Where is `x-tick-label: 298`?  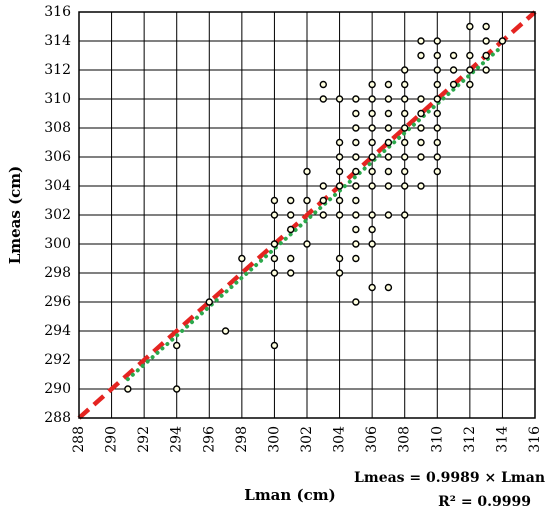
x-tick-label: 298 is located at coordinates (242, 439).